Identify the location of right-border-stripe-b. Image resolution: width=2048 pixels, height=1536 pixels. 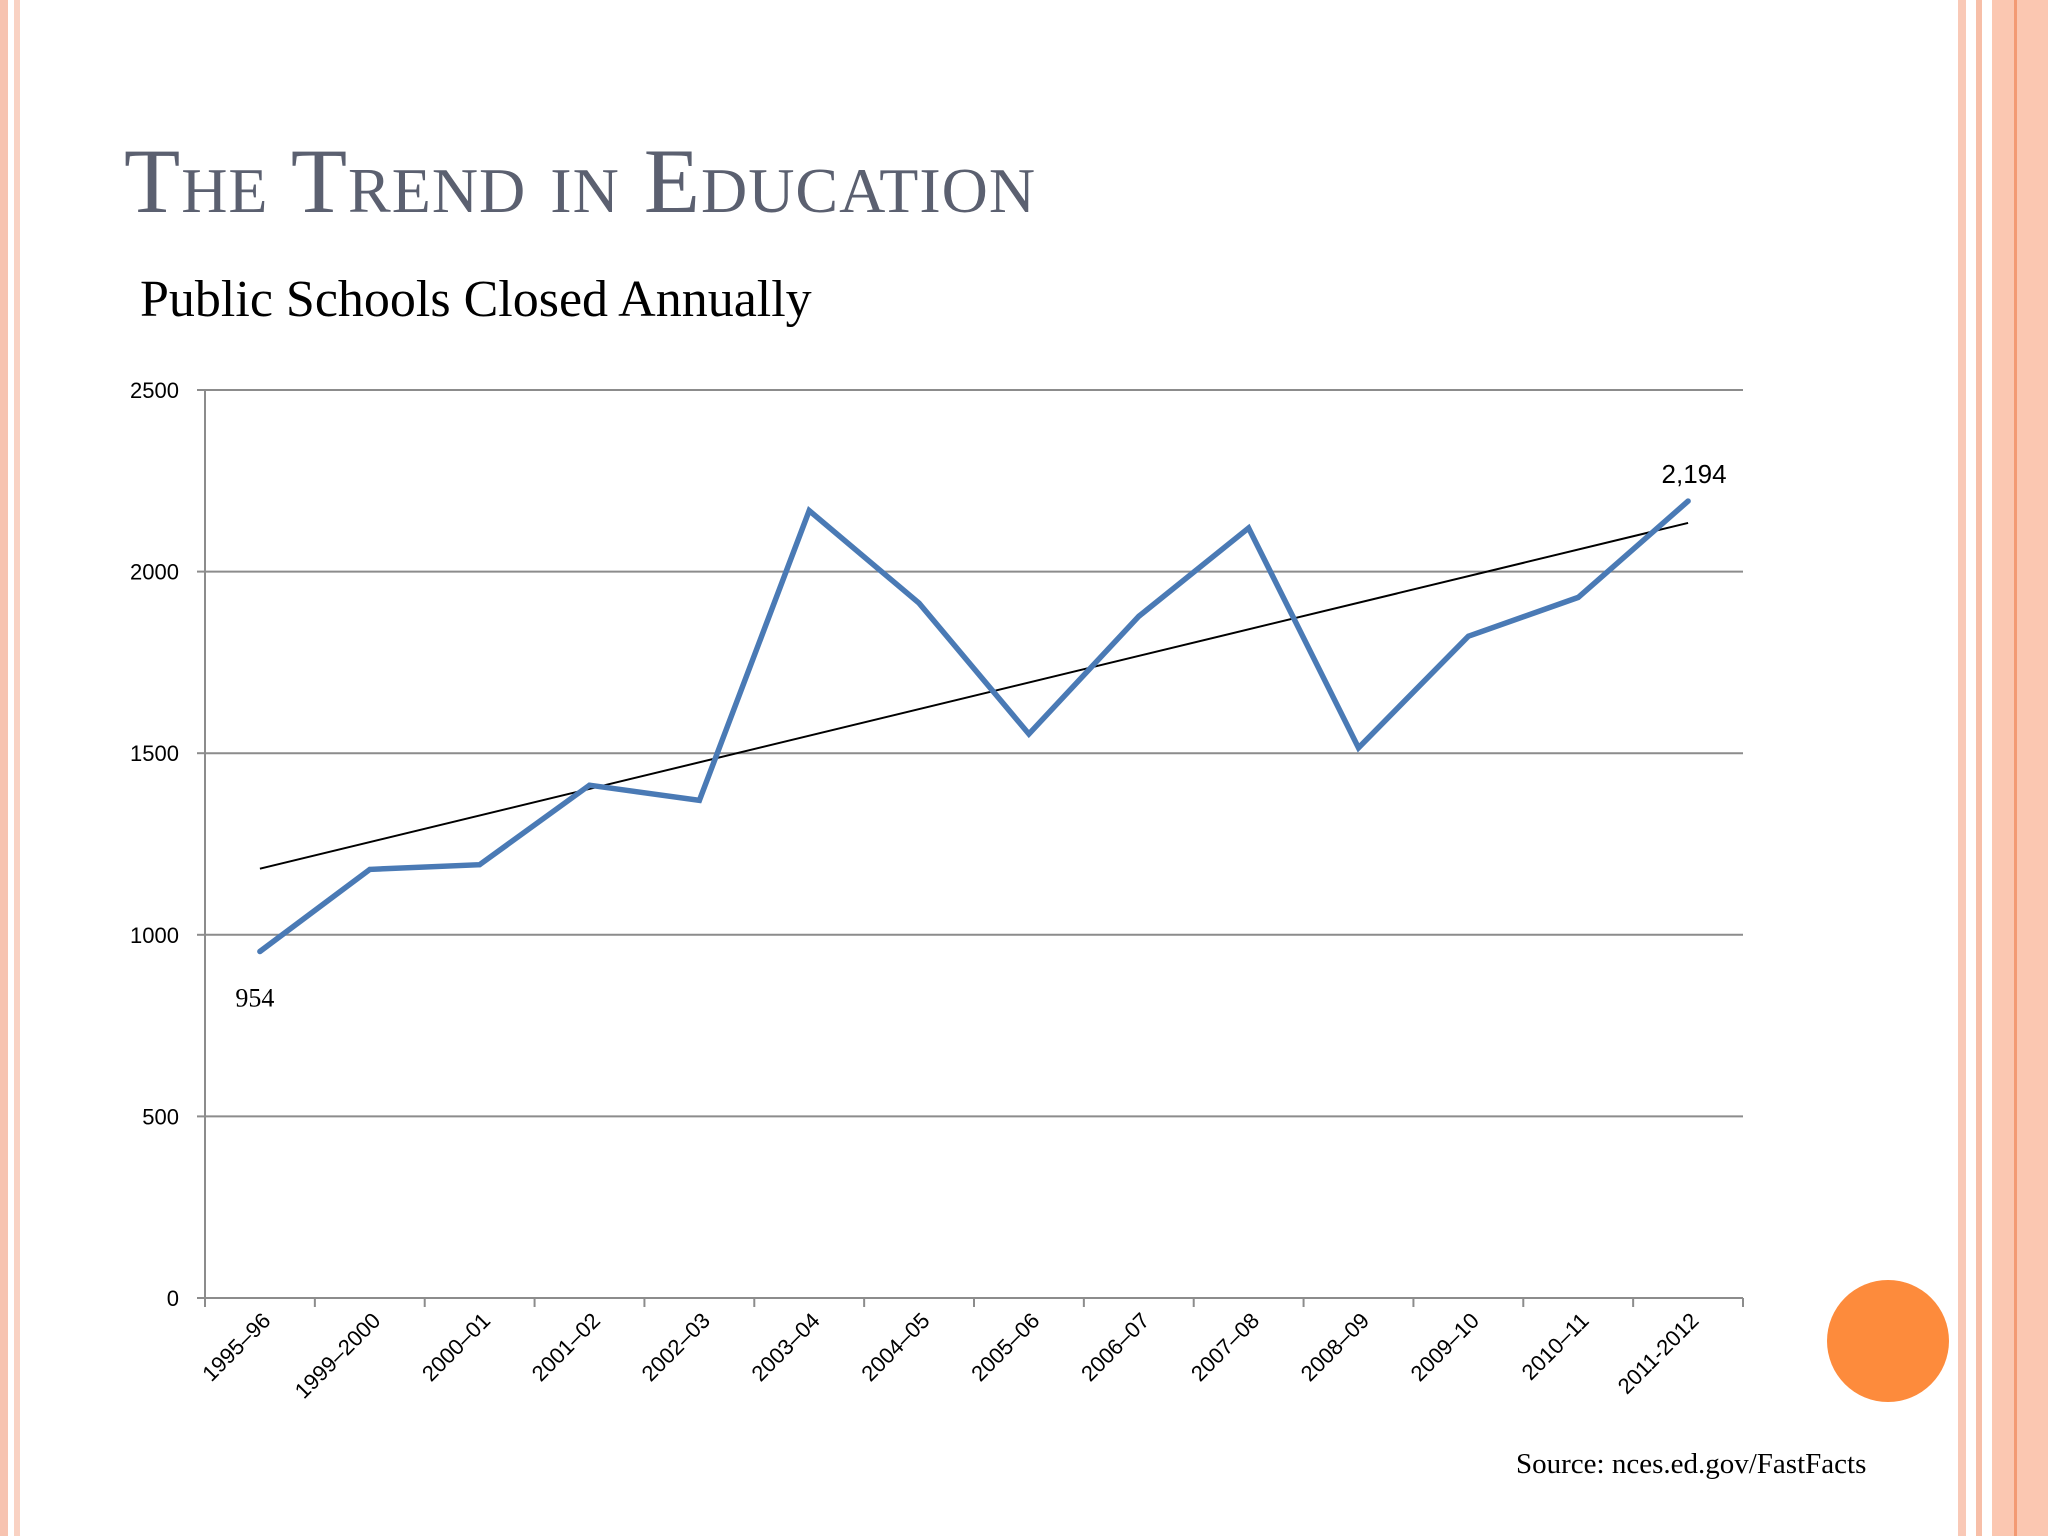
(1979, 768).